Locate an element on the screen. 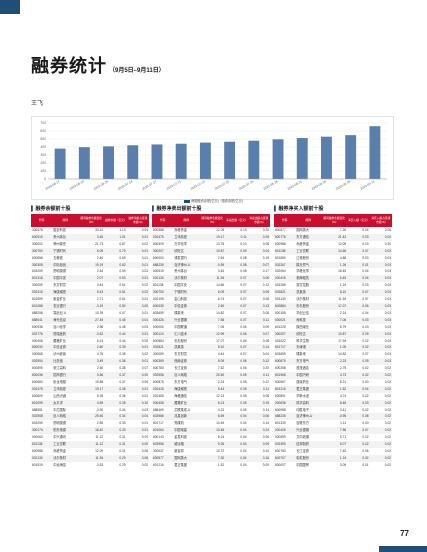 The width and height of the screenshot is (427, 552). cell-name: 兴业银锡 is located at coordinates (186, 320).